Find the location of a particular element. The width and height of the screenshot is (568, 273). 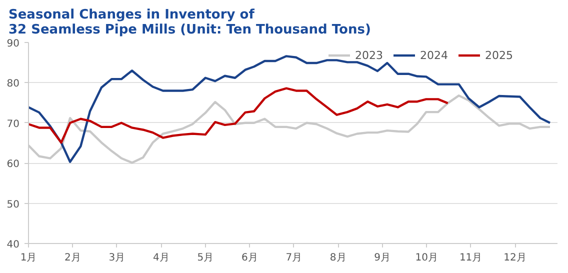

legend-label: 2025 is located at coordinates (499, 55).